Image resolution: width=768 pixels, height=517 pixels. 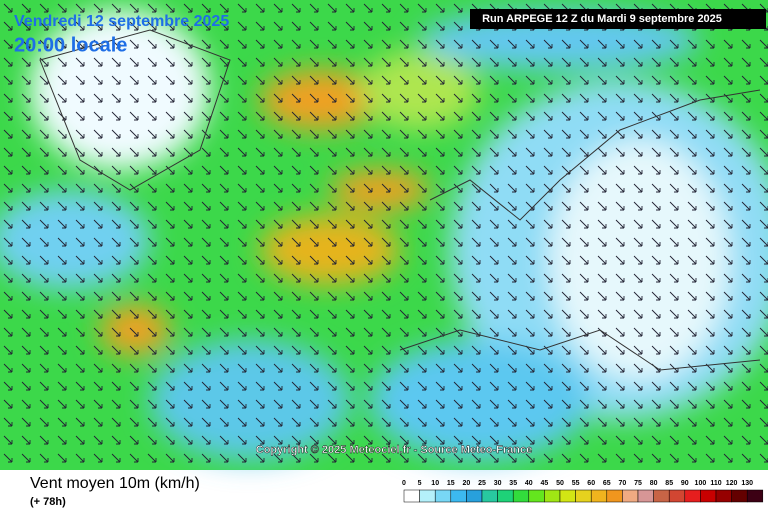 I want to click on legend-label: 60, so click(x=591, y=483).